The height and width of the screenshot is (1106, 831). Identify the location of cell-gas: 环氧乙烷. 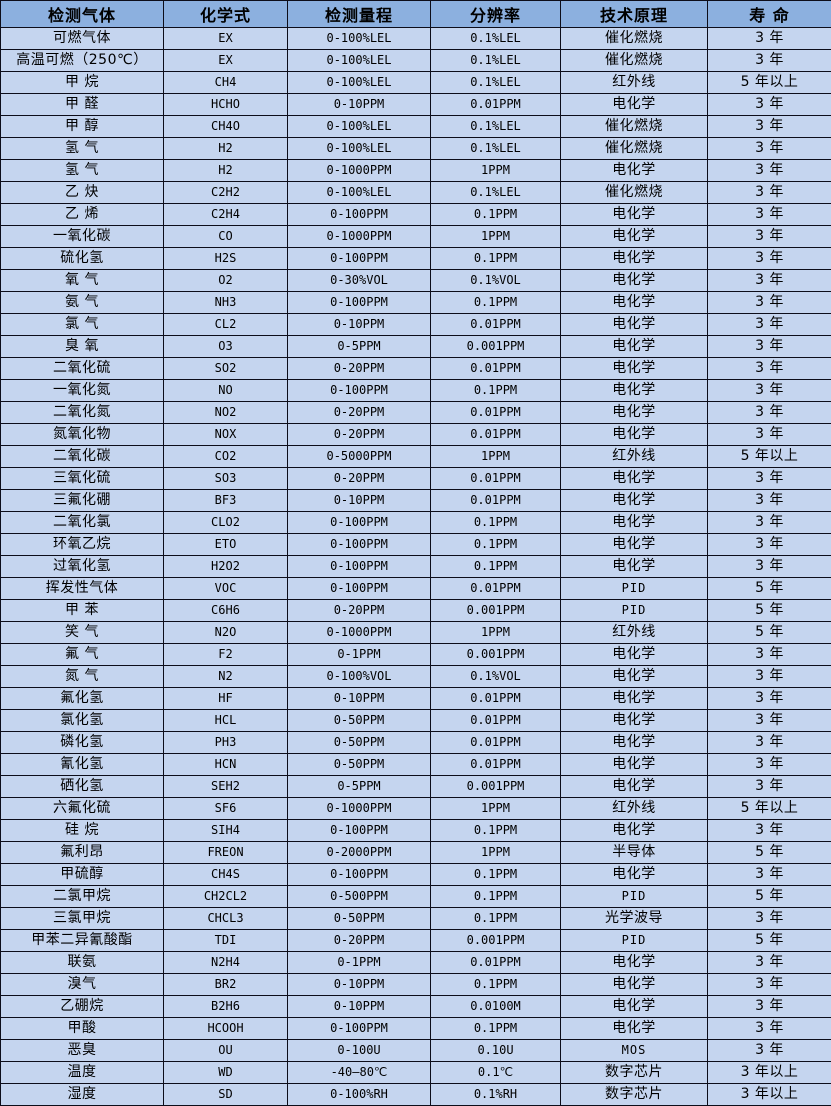
(82, 545).